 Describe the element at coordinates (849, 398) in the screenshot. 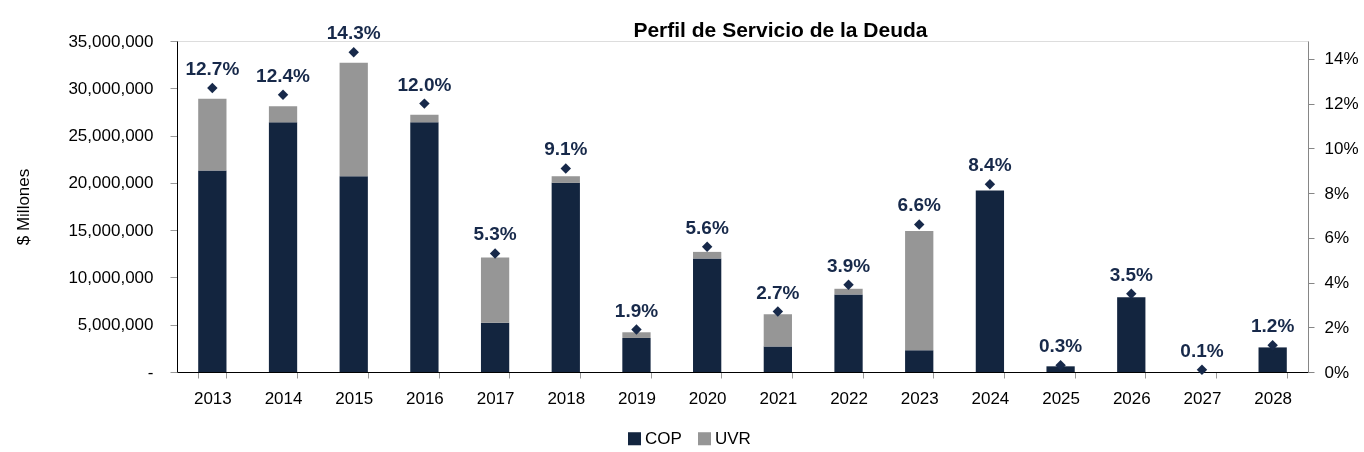

I see `x-tick-label: 2022` at that location.